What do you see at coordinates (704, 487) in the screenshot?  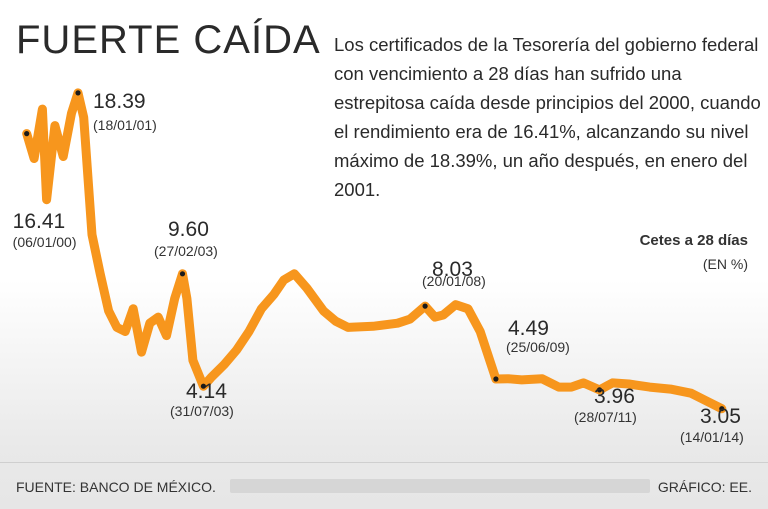 I see `credit-note: GRÁFICO: EE.` at bounding box center [704, 487].